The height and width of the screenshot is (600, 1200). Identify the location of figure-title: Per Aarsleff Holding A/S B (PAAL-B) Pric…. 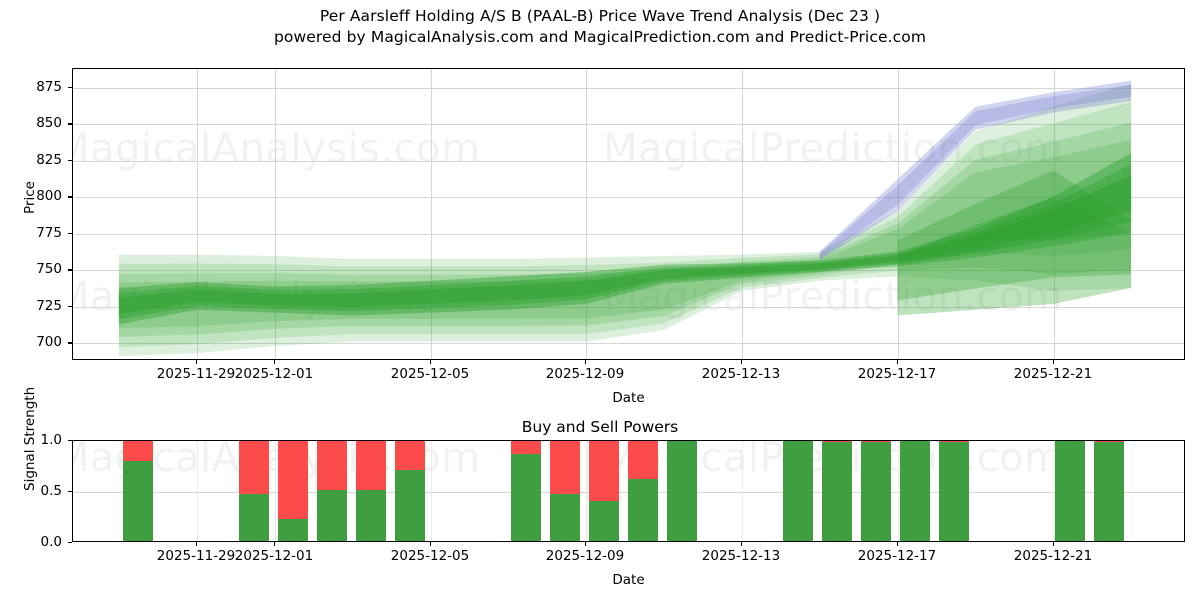
(600, 27).